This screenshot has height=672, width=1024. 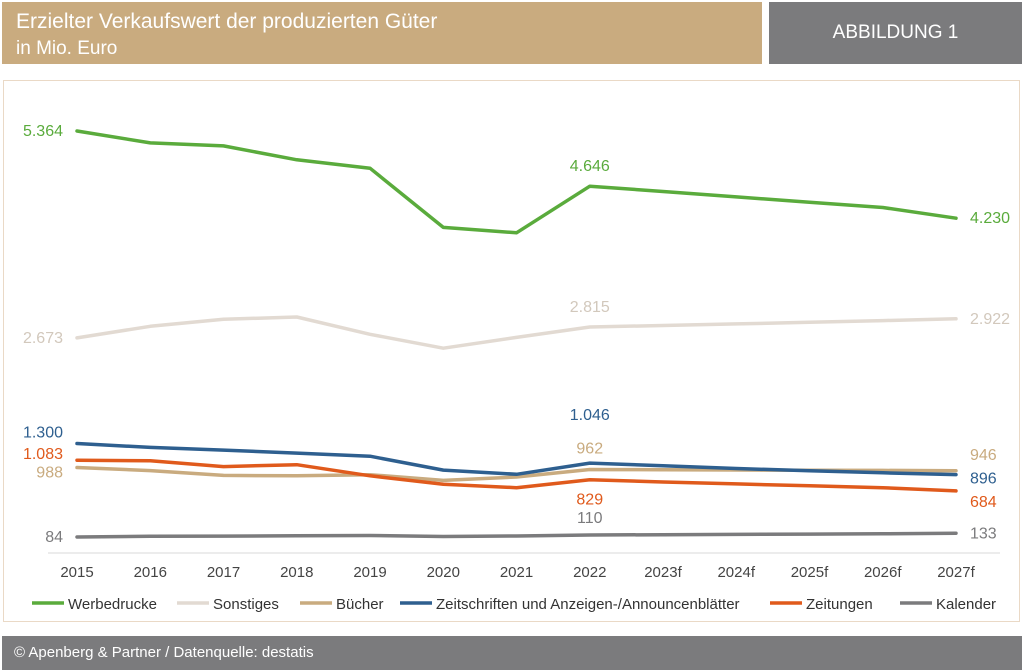 What do you see at coordinates (590, 415) in the screenshot?
I see `data-label: 1.046` at bounding box center [590, 415].